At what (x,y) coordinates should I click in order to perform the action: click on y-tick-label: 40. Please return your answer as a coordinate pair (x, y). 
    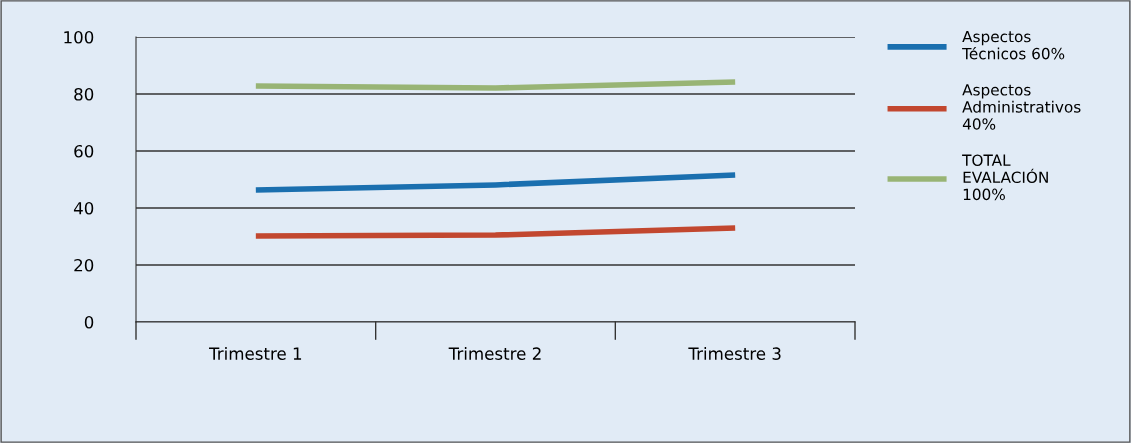
    Looking at the image, I should click on (83, 208).